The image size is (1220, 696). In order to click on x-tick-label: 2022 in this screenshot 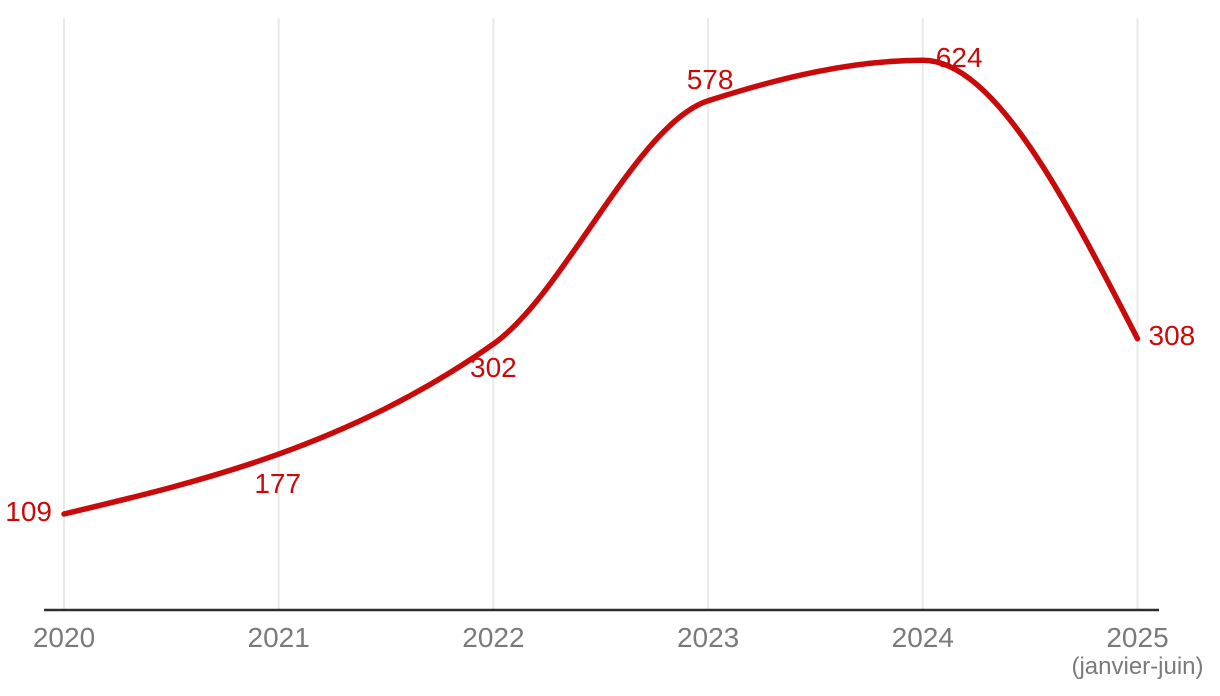, I will do `click(493, 637)`.